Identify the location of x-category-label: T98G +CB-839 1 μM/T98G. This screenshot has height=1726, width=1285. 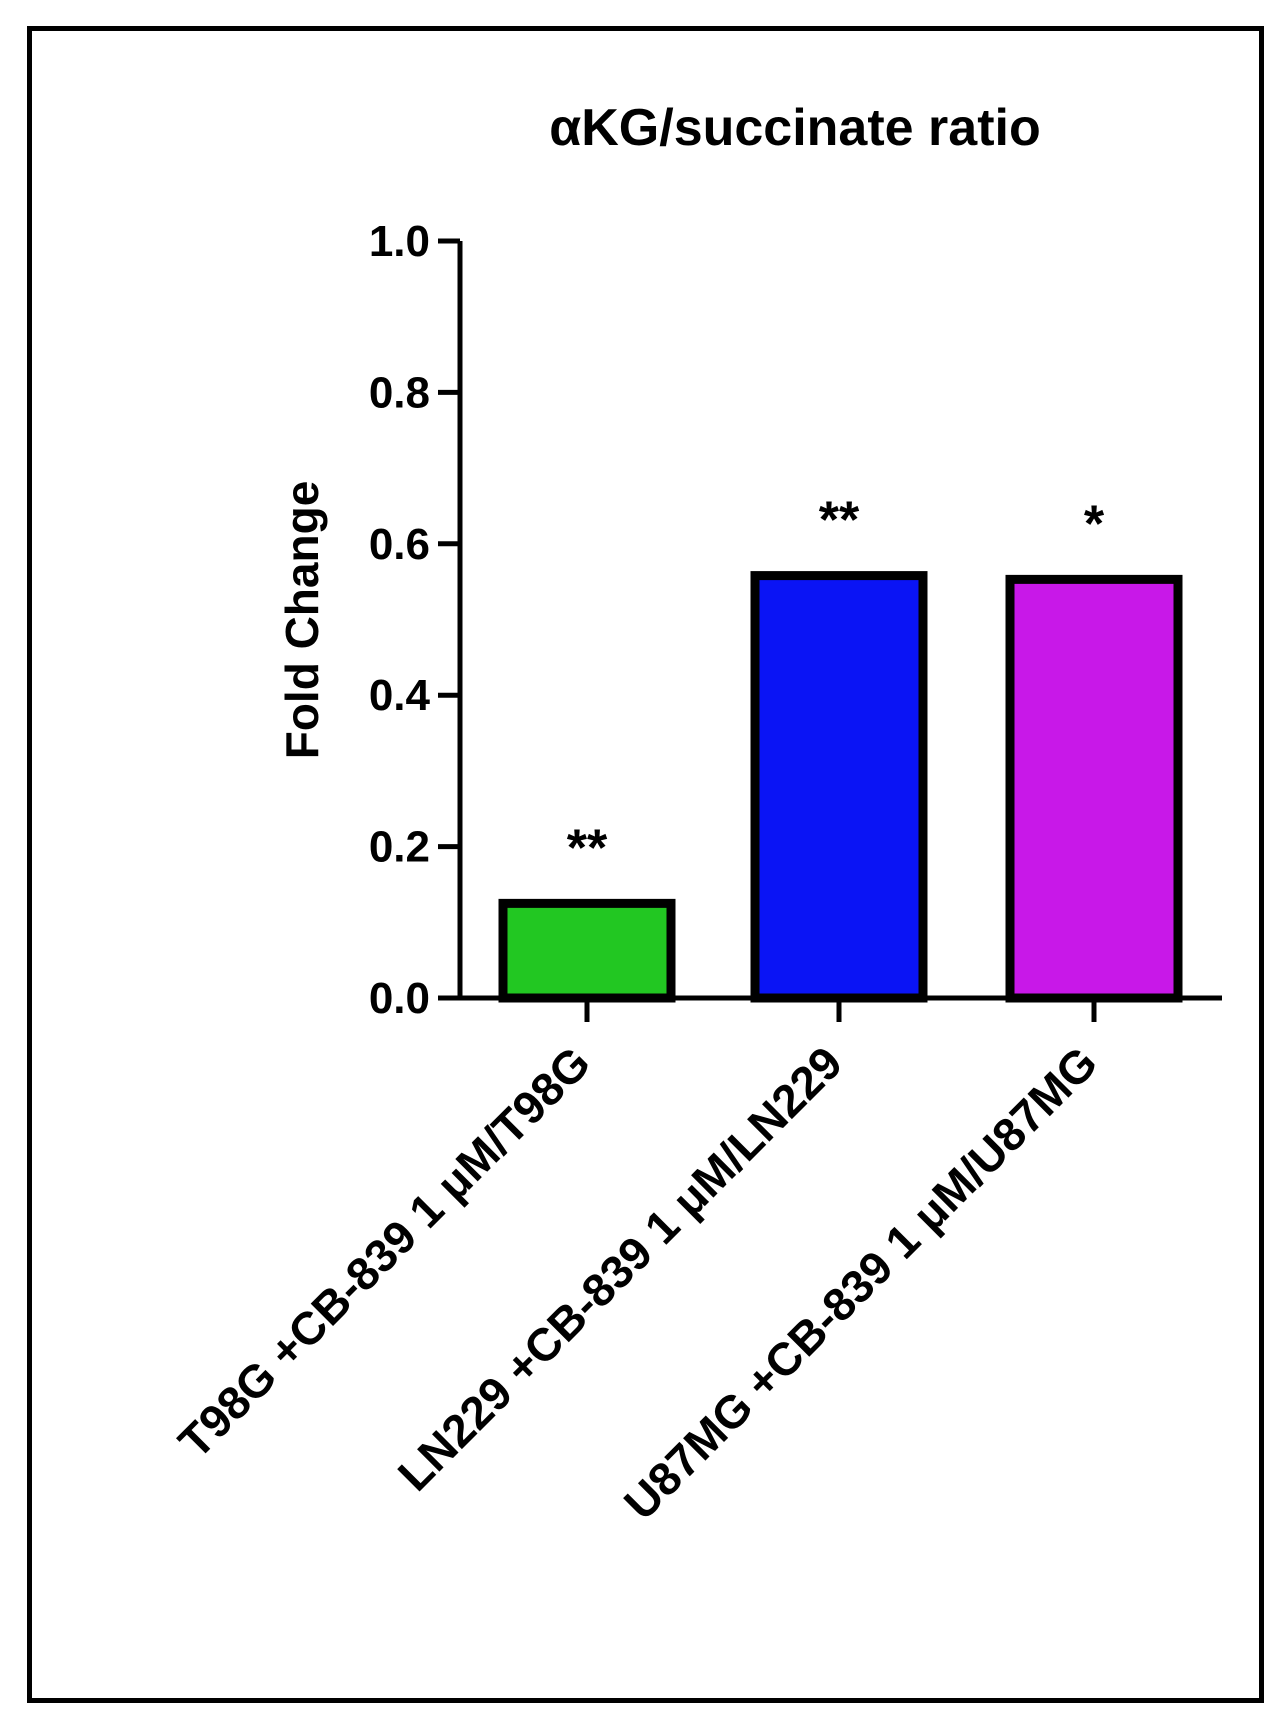
(384, 1252).